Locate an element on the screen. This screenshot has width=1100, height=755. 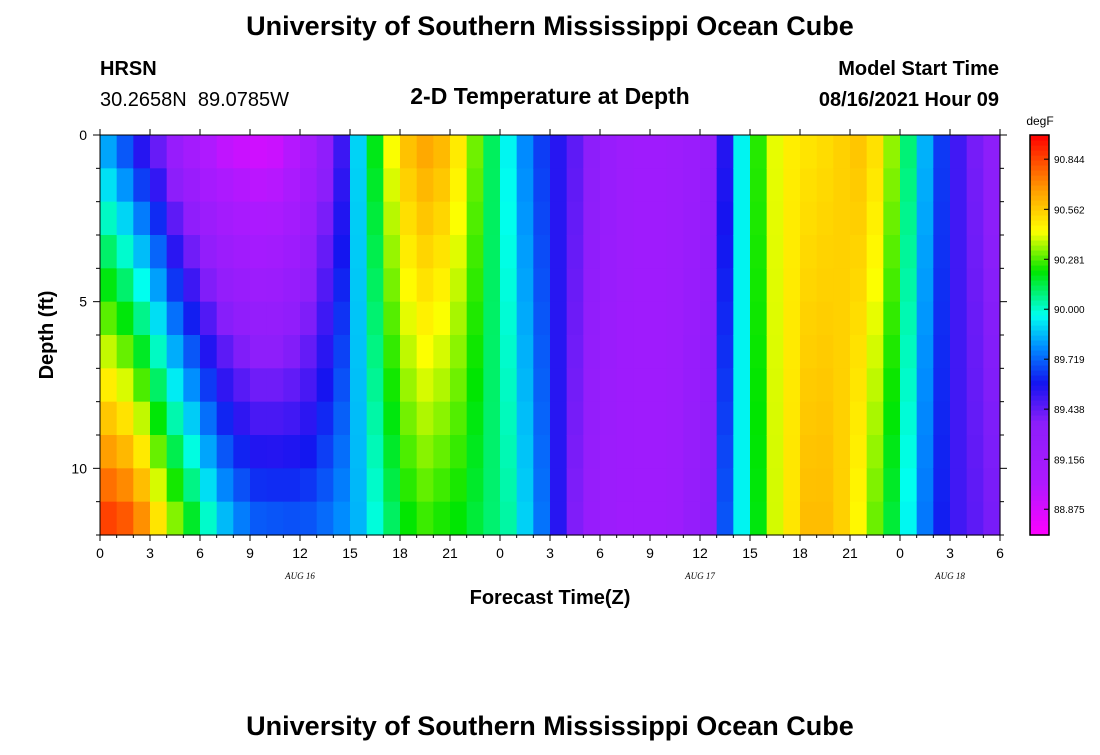
colorbar-level-label: 90.844 is located at coordinates (1069, 160).